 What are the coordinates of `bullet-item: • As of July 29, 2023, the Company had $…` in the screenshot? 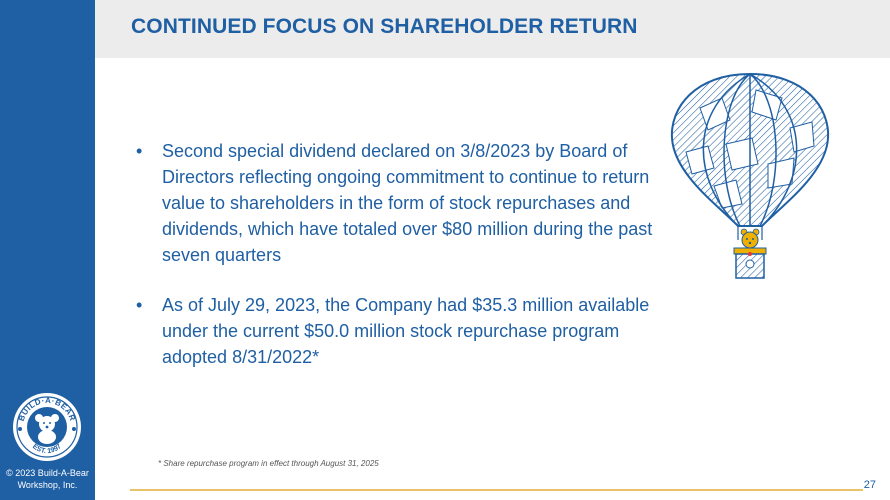 It's located at (406, 331).